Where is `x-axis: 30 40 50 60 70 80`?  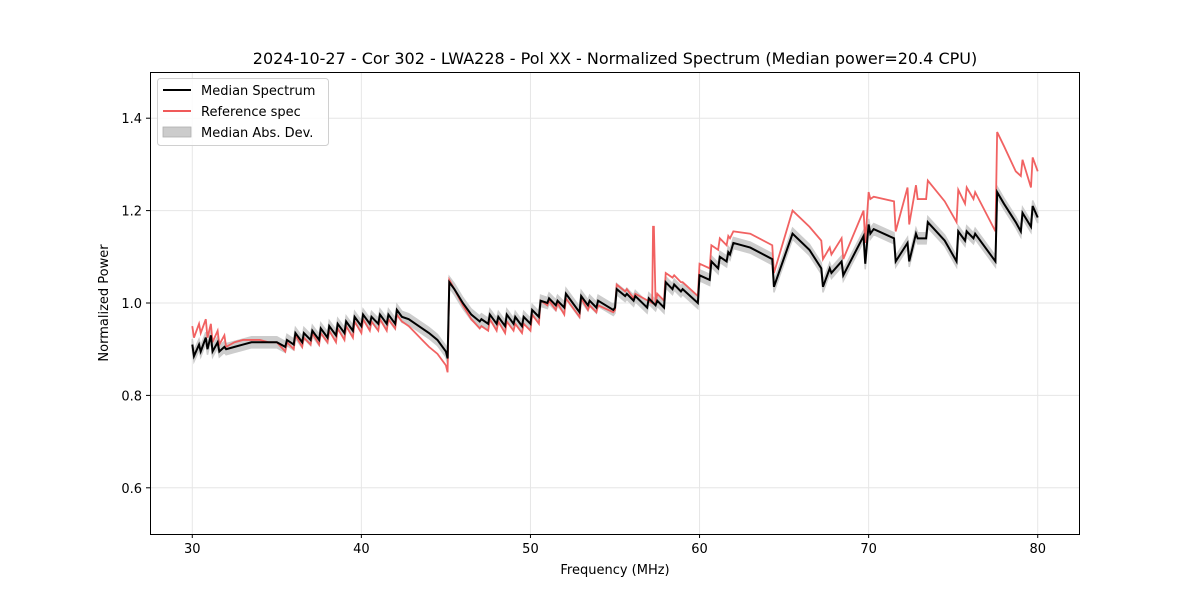
x-axis: 30 40 50 60 70 80 is located at coordinates (615, 545).